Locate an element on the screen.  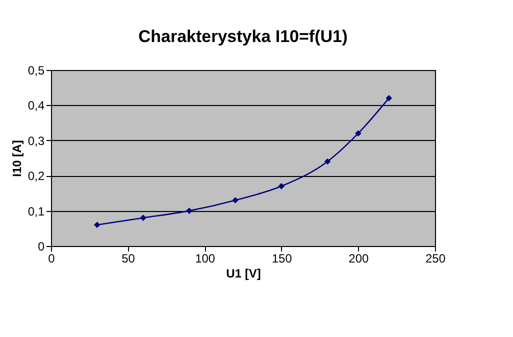
y-tick-label: 0,3 is located at coordinates (36, 141).